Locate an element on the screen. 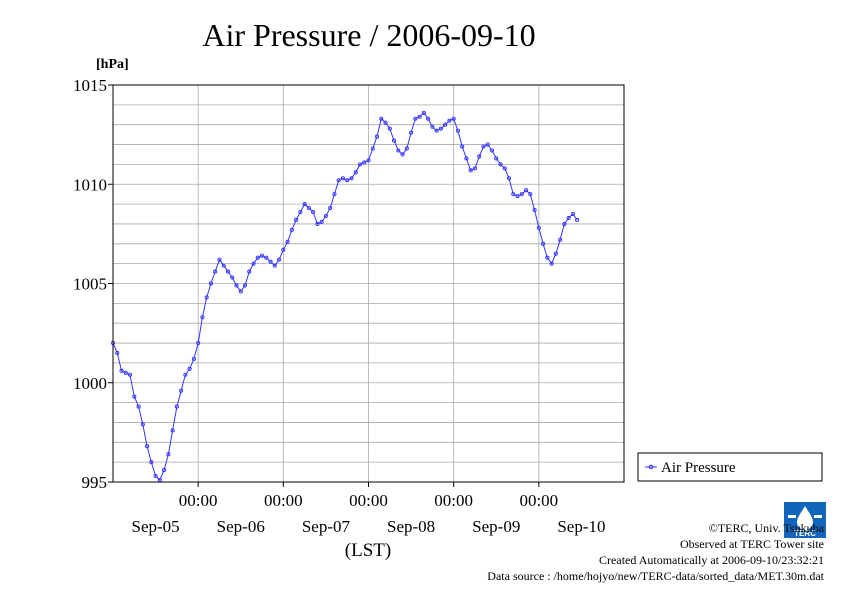 Image resolution: width=842 pixels, height=595 pixels. x-tick-day-label: Sep-08 is located at coordinates (411, 526).